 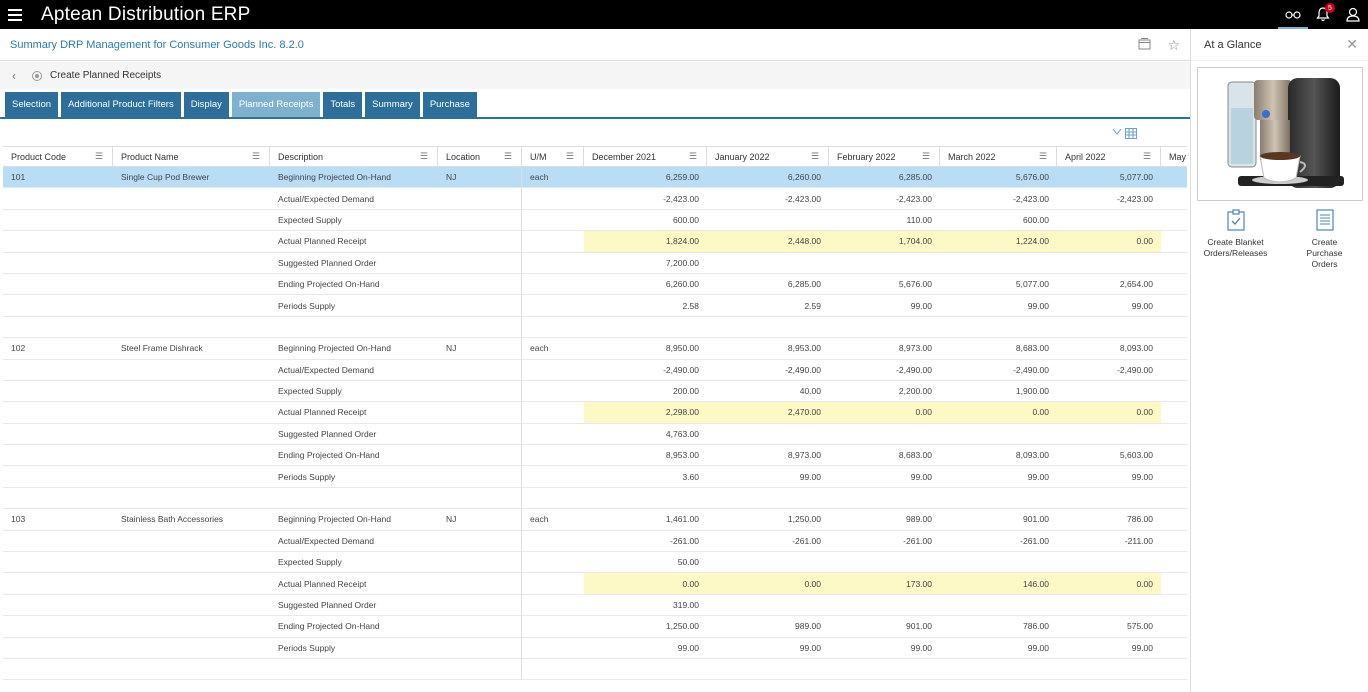 What do you see at coordinates (354, 156) in the screenshot?
I see `col-header-description: Description ☰` at bounding box center [354, 156].